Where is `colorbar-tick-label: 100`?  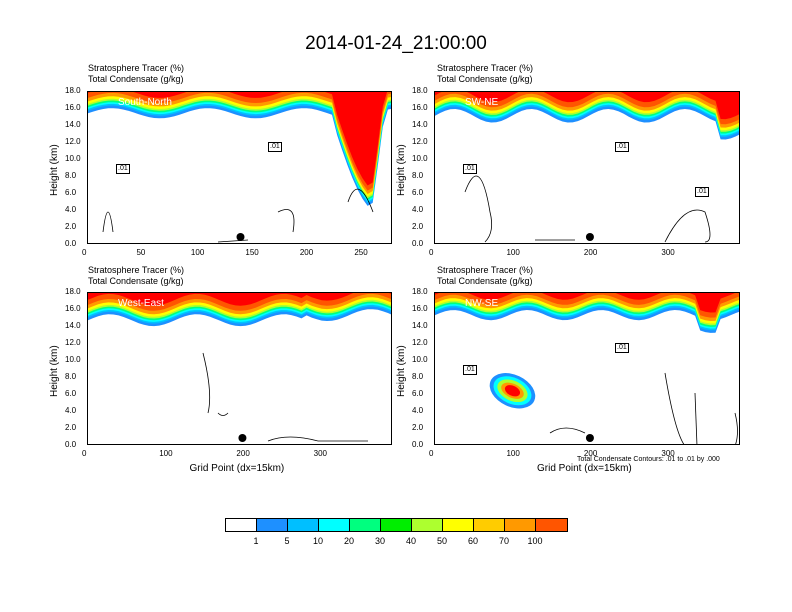
colorbar-tick-label: 100 is located at coordinates (535, 541).